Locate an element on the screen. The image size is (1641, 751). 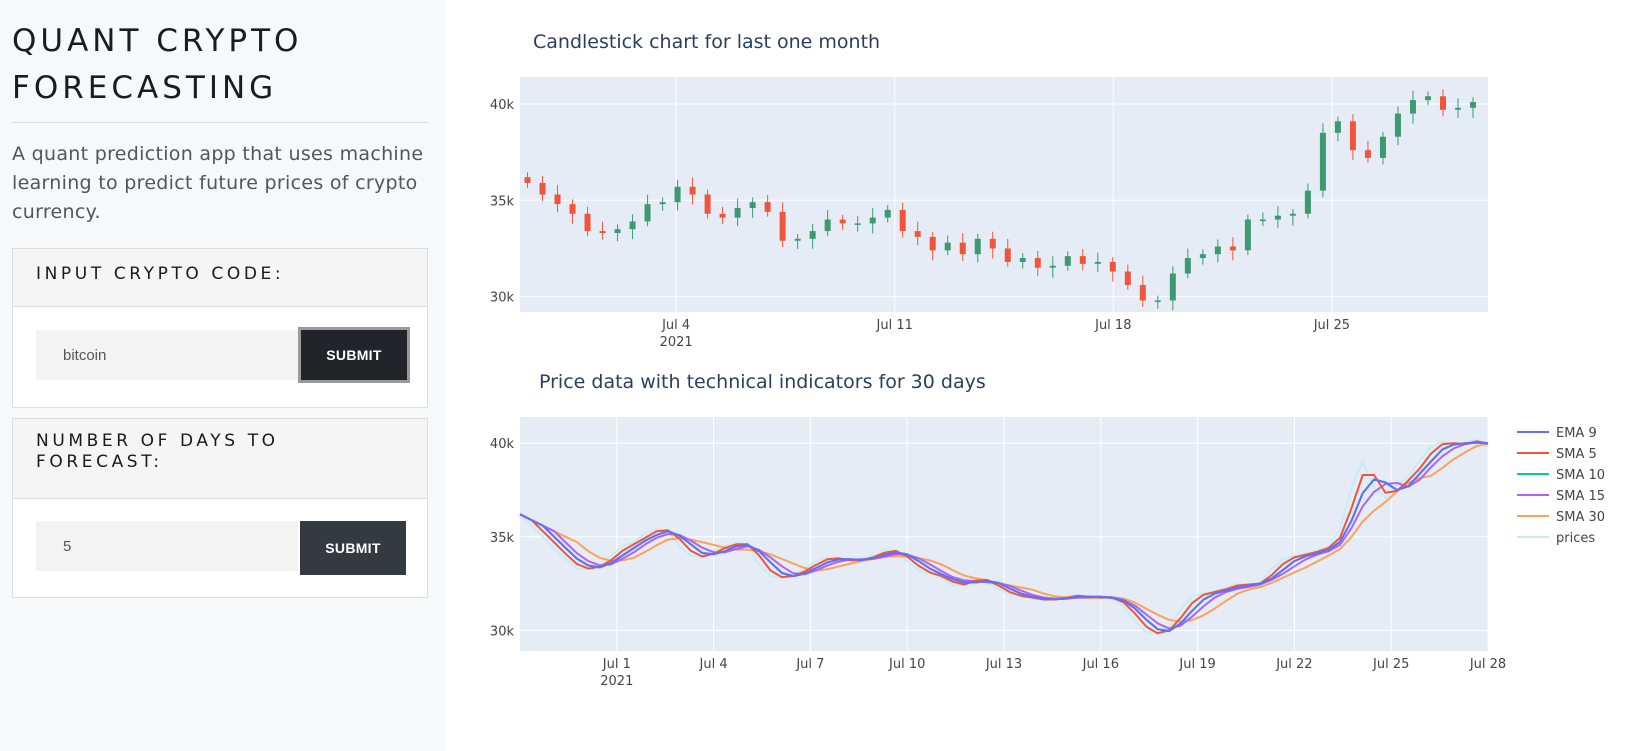
1-xtick-label: Jul 7 is located at coordinates (809, 664).